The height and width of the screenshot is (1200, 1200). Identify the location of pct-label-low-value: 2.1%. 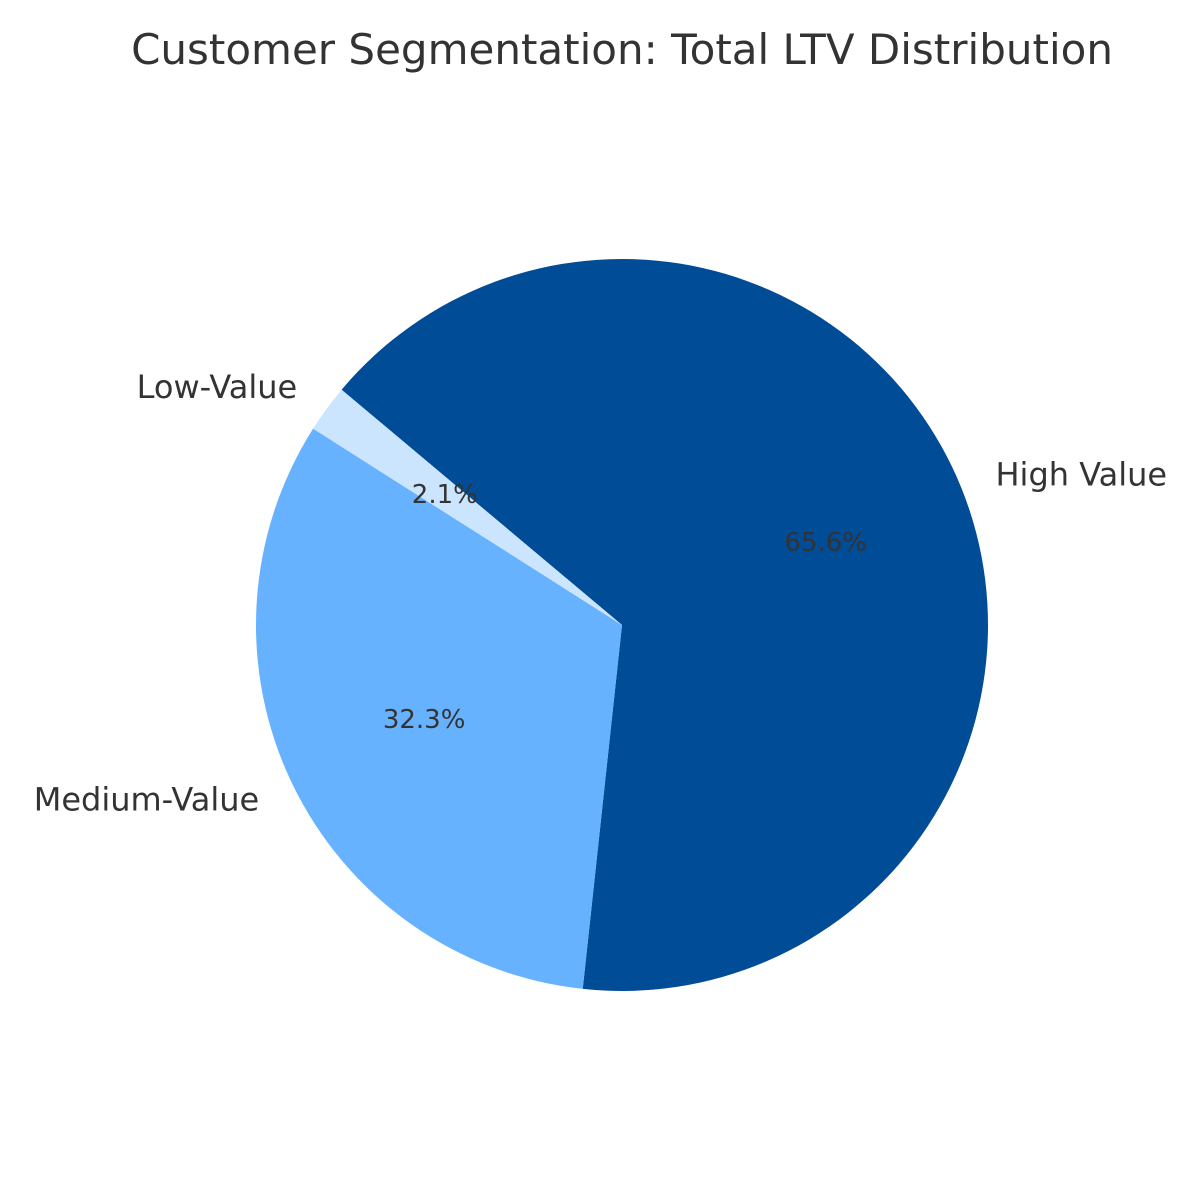
(445, 495).